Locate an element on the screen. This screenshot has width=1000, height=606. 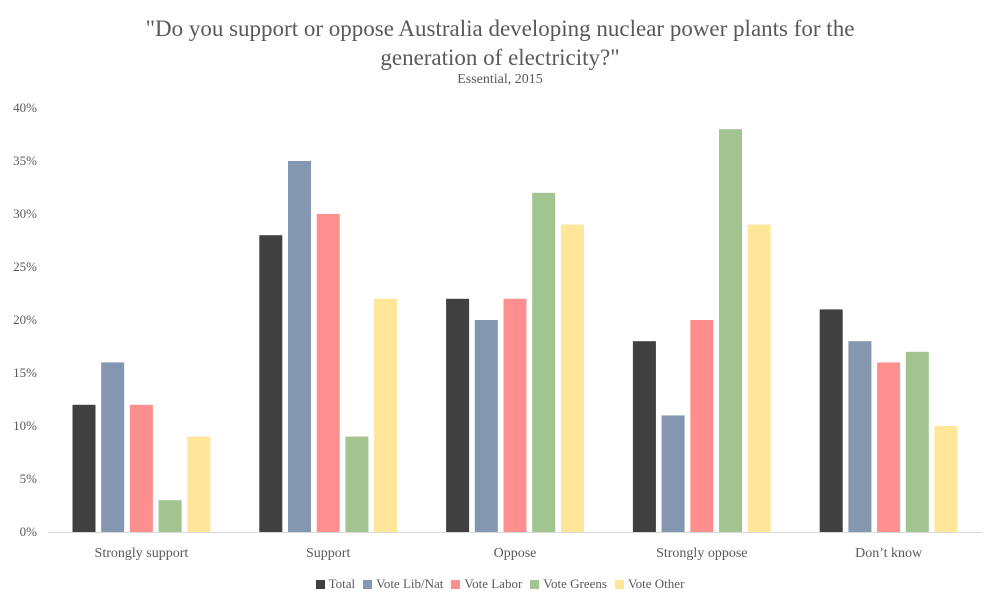
chart-title-line-2: generation of electricity?" is located at coordinates (500, 57).